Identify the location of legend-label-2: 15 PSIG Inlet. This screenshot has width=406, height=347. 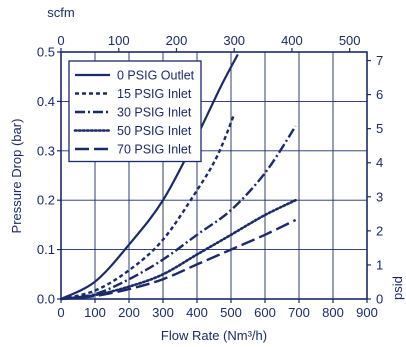
(154, 94).